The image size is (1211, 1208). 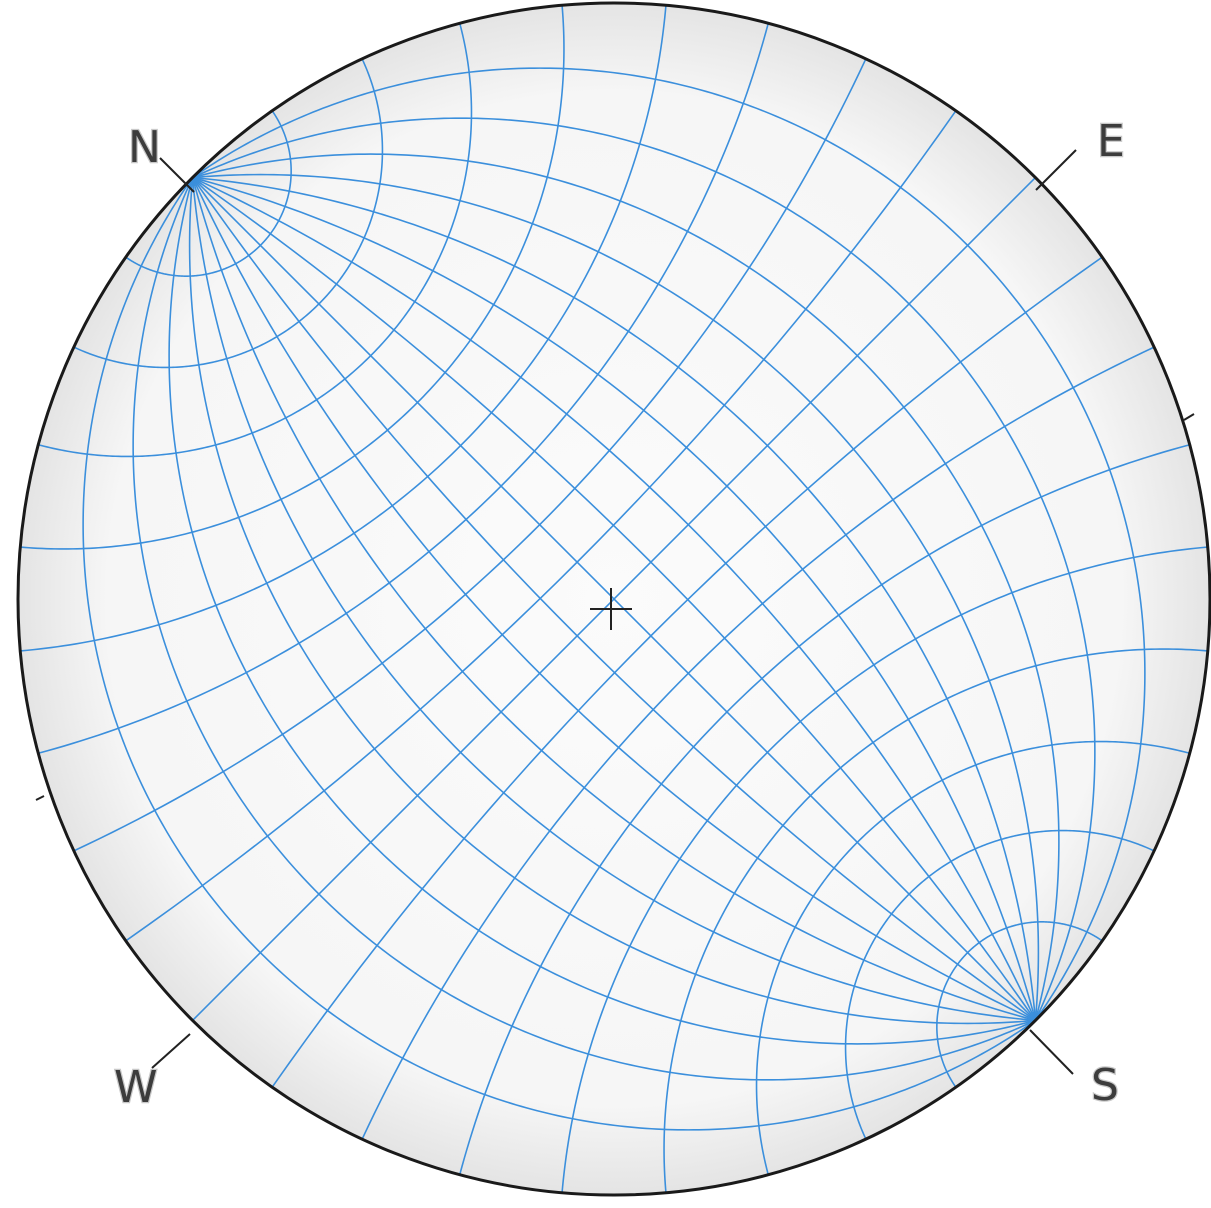 What do you see at coordinates (177, 175) in the screenshot?
I see `north-tick` at bounding box center [177, 175].